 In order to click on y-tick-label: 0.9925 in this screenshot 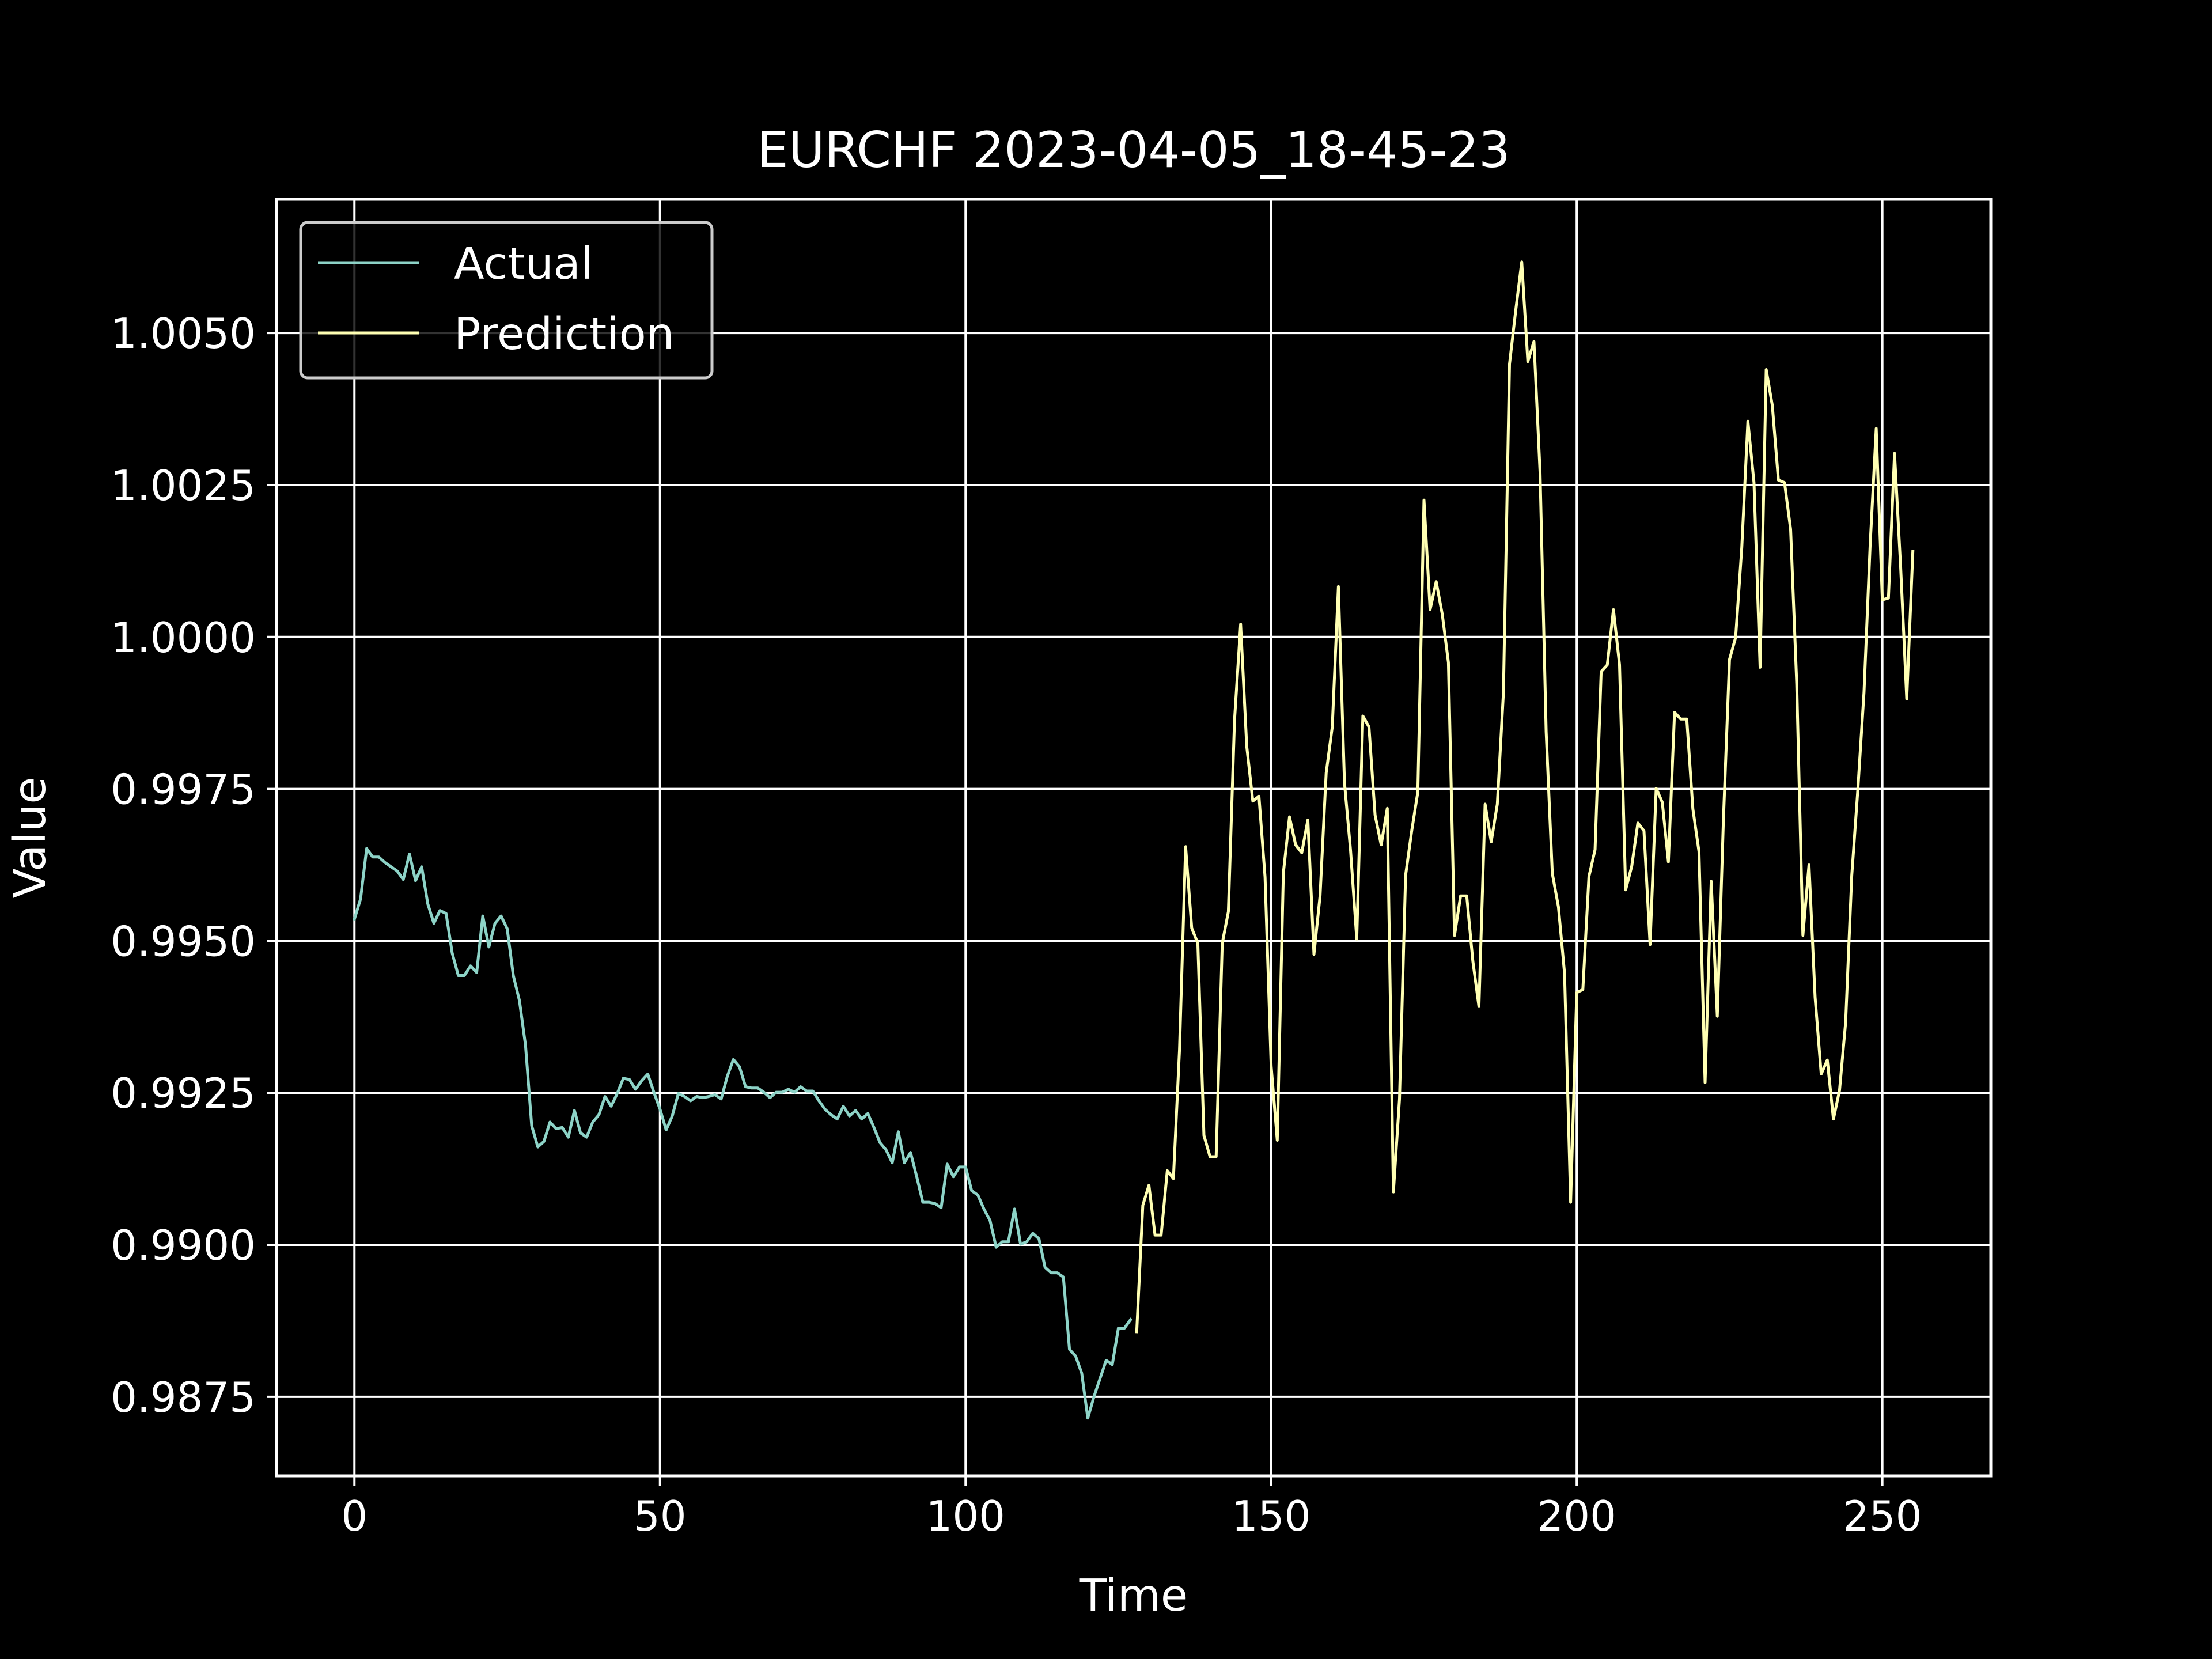, I will do `click(183, 1093)`.